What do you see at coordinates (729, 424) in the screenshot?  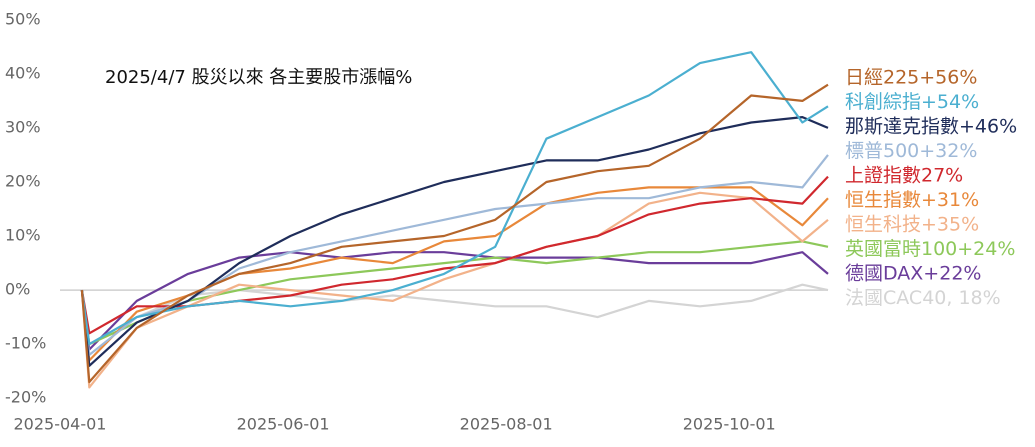 I see `x-tick-label: 2025-10-01` at bounding box center [729, 424].